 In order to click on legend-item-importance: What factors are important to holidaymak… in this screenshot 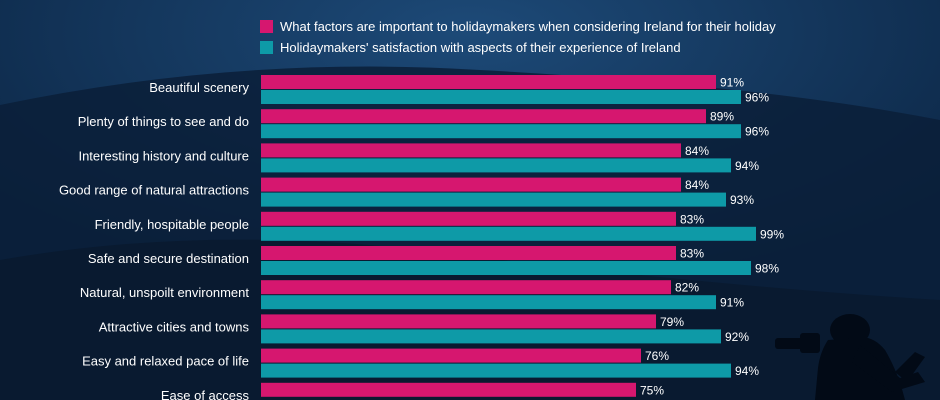, I will do `click(518, 26)`.